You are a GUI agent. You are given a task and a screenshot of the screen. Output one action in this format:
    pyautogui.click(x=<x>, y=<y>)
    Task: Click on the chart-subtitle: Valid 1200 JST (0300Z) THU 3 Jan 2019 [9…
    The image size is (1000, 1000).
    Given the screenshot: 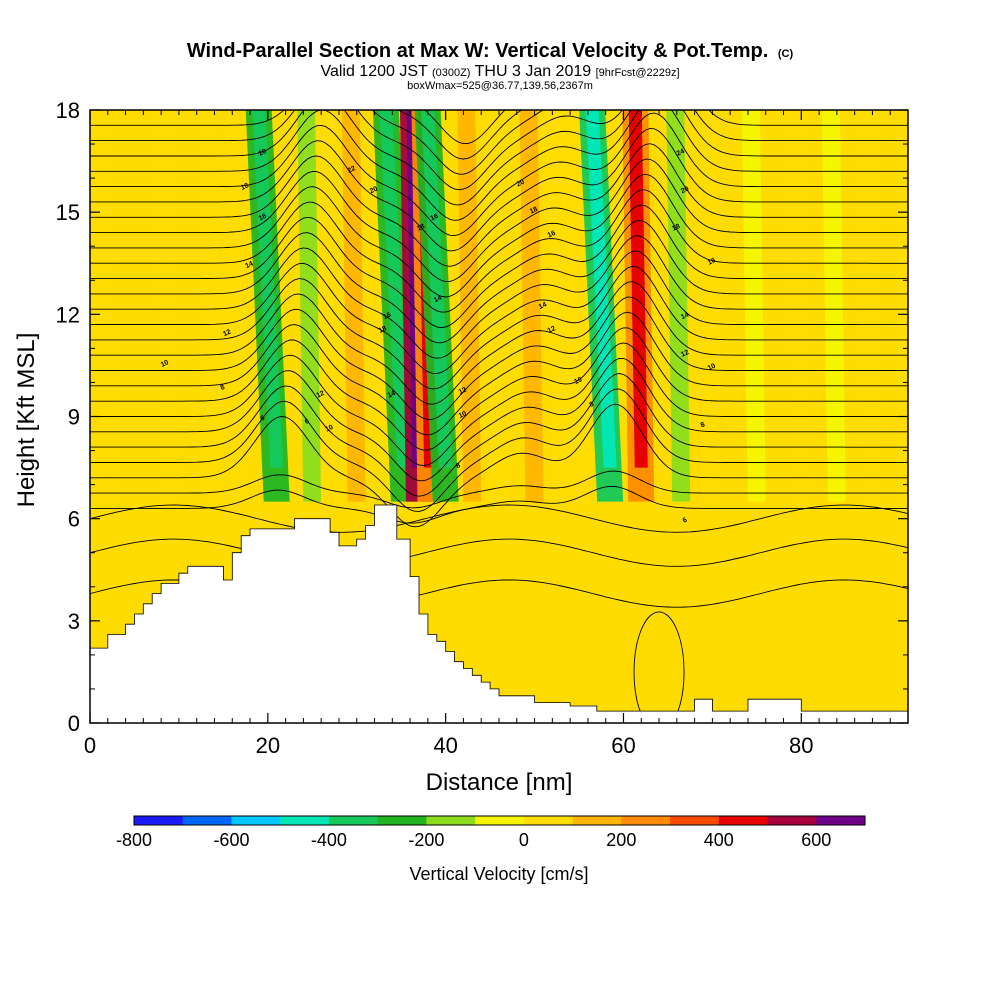 What is the action you would take?
    pyautogui.click(x=499, y=71)
    